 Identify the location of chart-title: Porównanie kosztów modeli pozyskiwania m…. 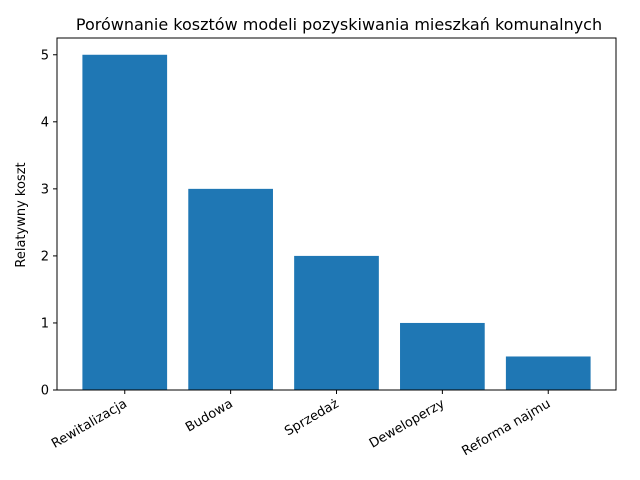
(339, 24).